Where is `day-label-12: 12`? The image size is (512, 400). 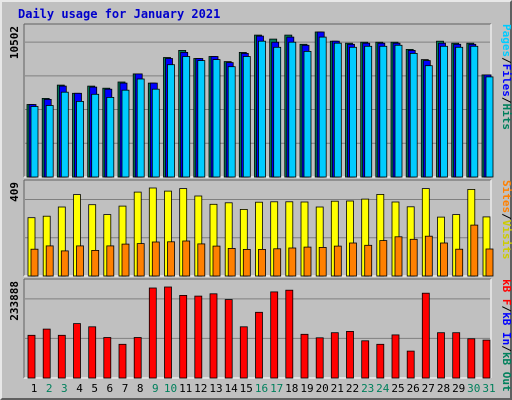
day-label-12: 12 is located at coordinates (200, 388).